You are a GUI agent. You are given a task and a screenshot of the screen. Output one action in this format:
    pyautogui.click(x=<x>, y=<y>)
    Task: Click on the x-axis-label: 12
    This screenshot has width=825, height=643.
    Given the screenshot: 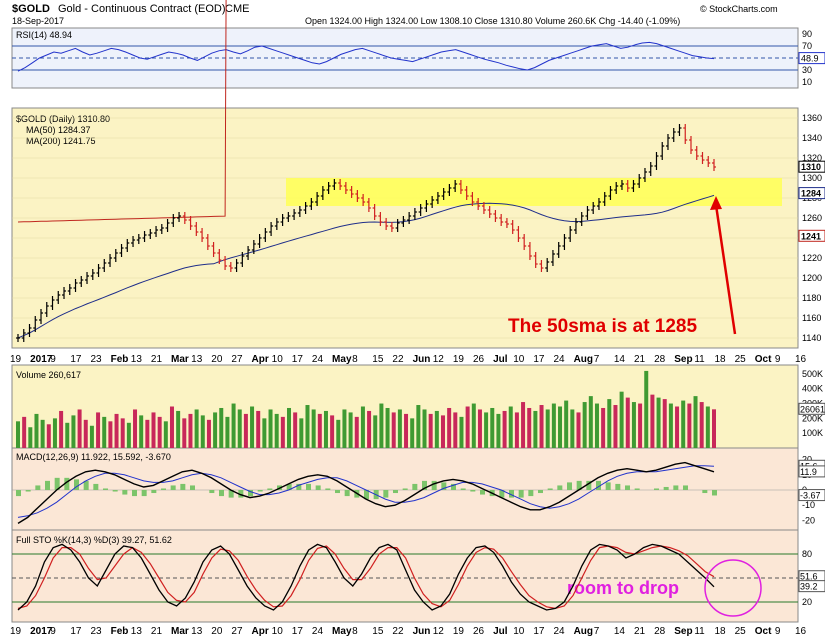 What is the action you would take?
    pyautogui.click(x=439, y=359)
    